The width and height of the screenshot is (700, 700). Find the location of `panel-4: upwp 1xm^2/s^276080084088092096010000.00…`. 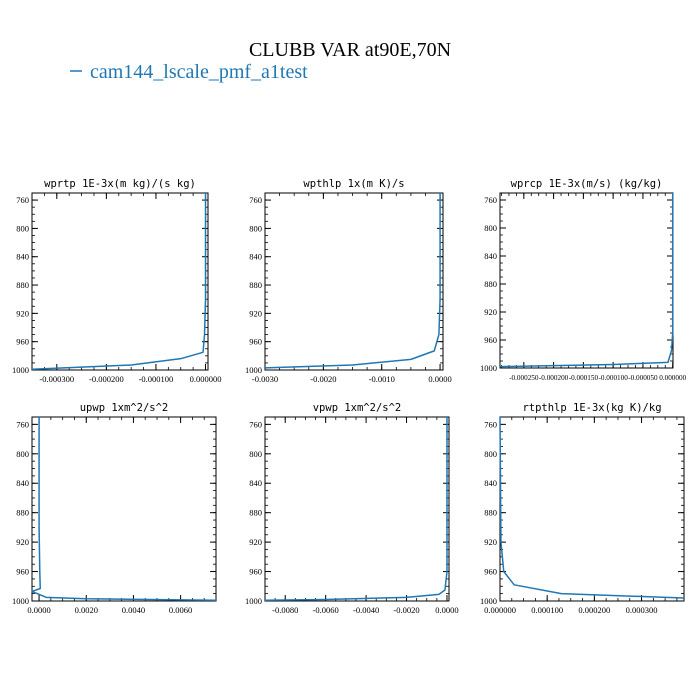

panel-4: upwp 1xm^2/s^276080084088092096010000.00… is located at coordinates (114, 508).